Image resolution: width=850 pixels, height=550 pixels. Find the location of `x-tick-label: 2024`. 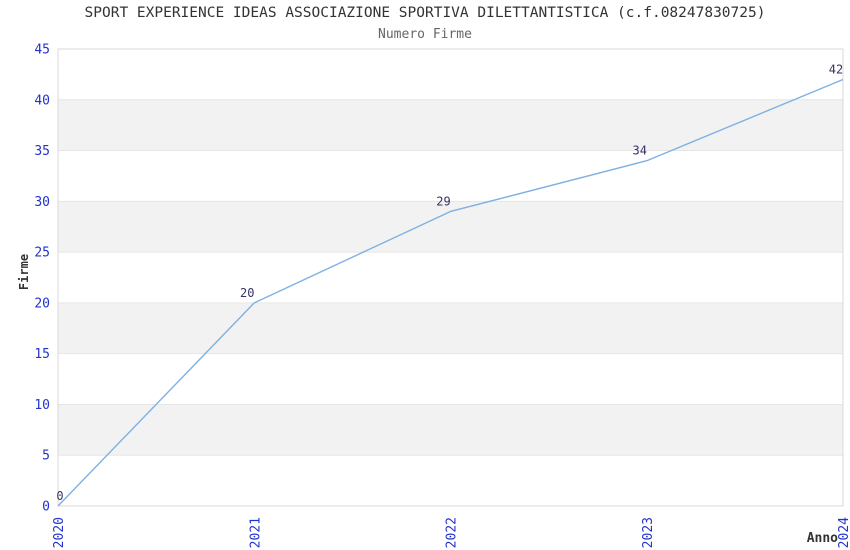

x-tick-label: 2024 is located at coordinates (843, 532).